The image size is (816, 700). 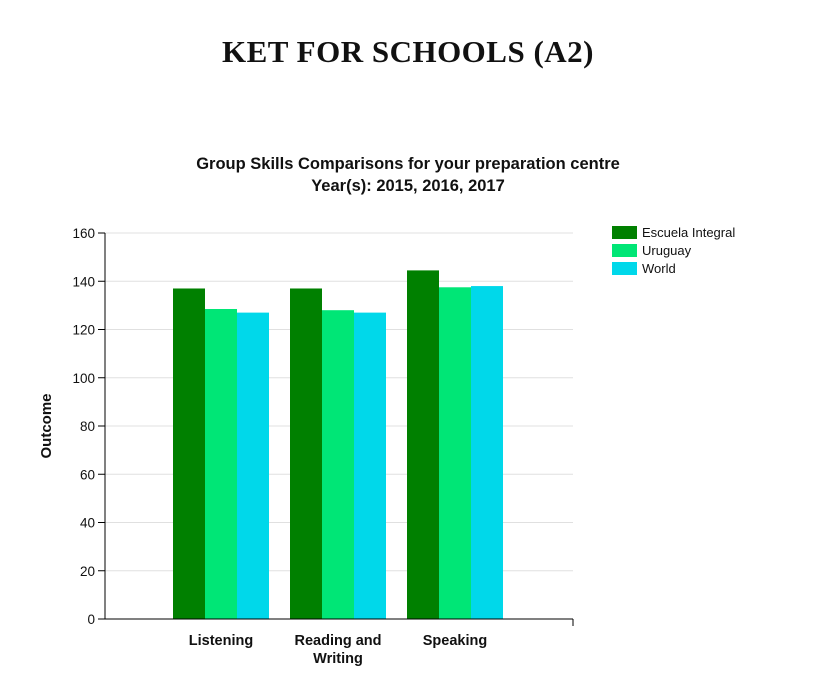 I want to click on page-title: KET FOR SCHOOLS (A2), so click(x=407, y=51).